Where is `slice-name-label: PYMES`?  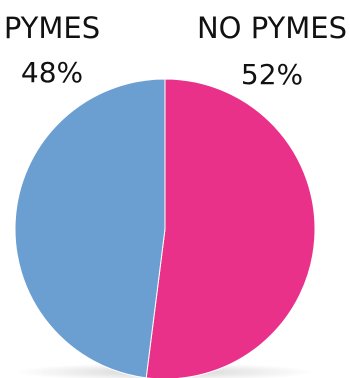 slice-name-label: PYMES is located at coordinates (52, 28).